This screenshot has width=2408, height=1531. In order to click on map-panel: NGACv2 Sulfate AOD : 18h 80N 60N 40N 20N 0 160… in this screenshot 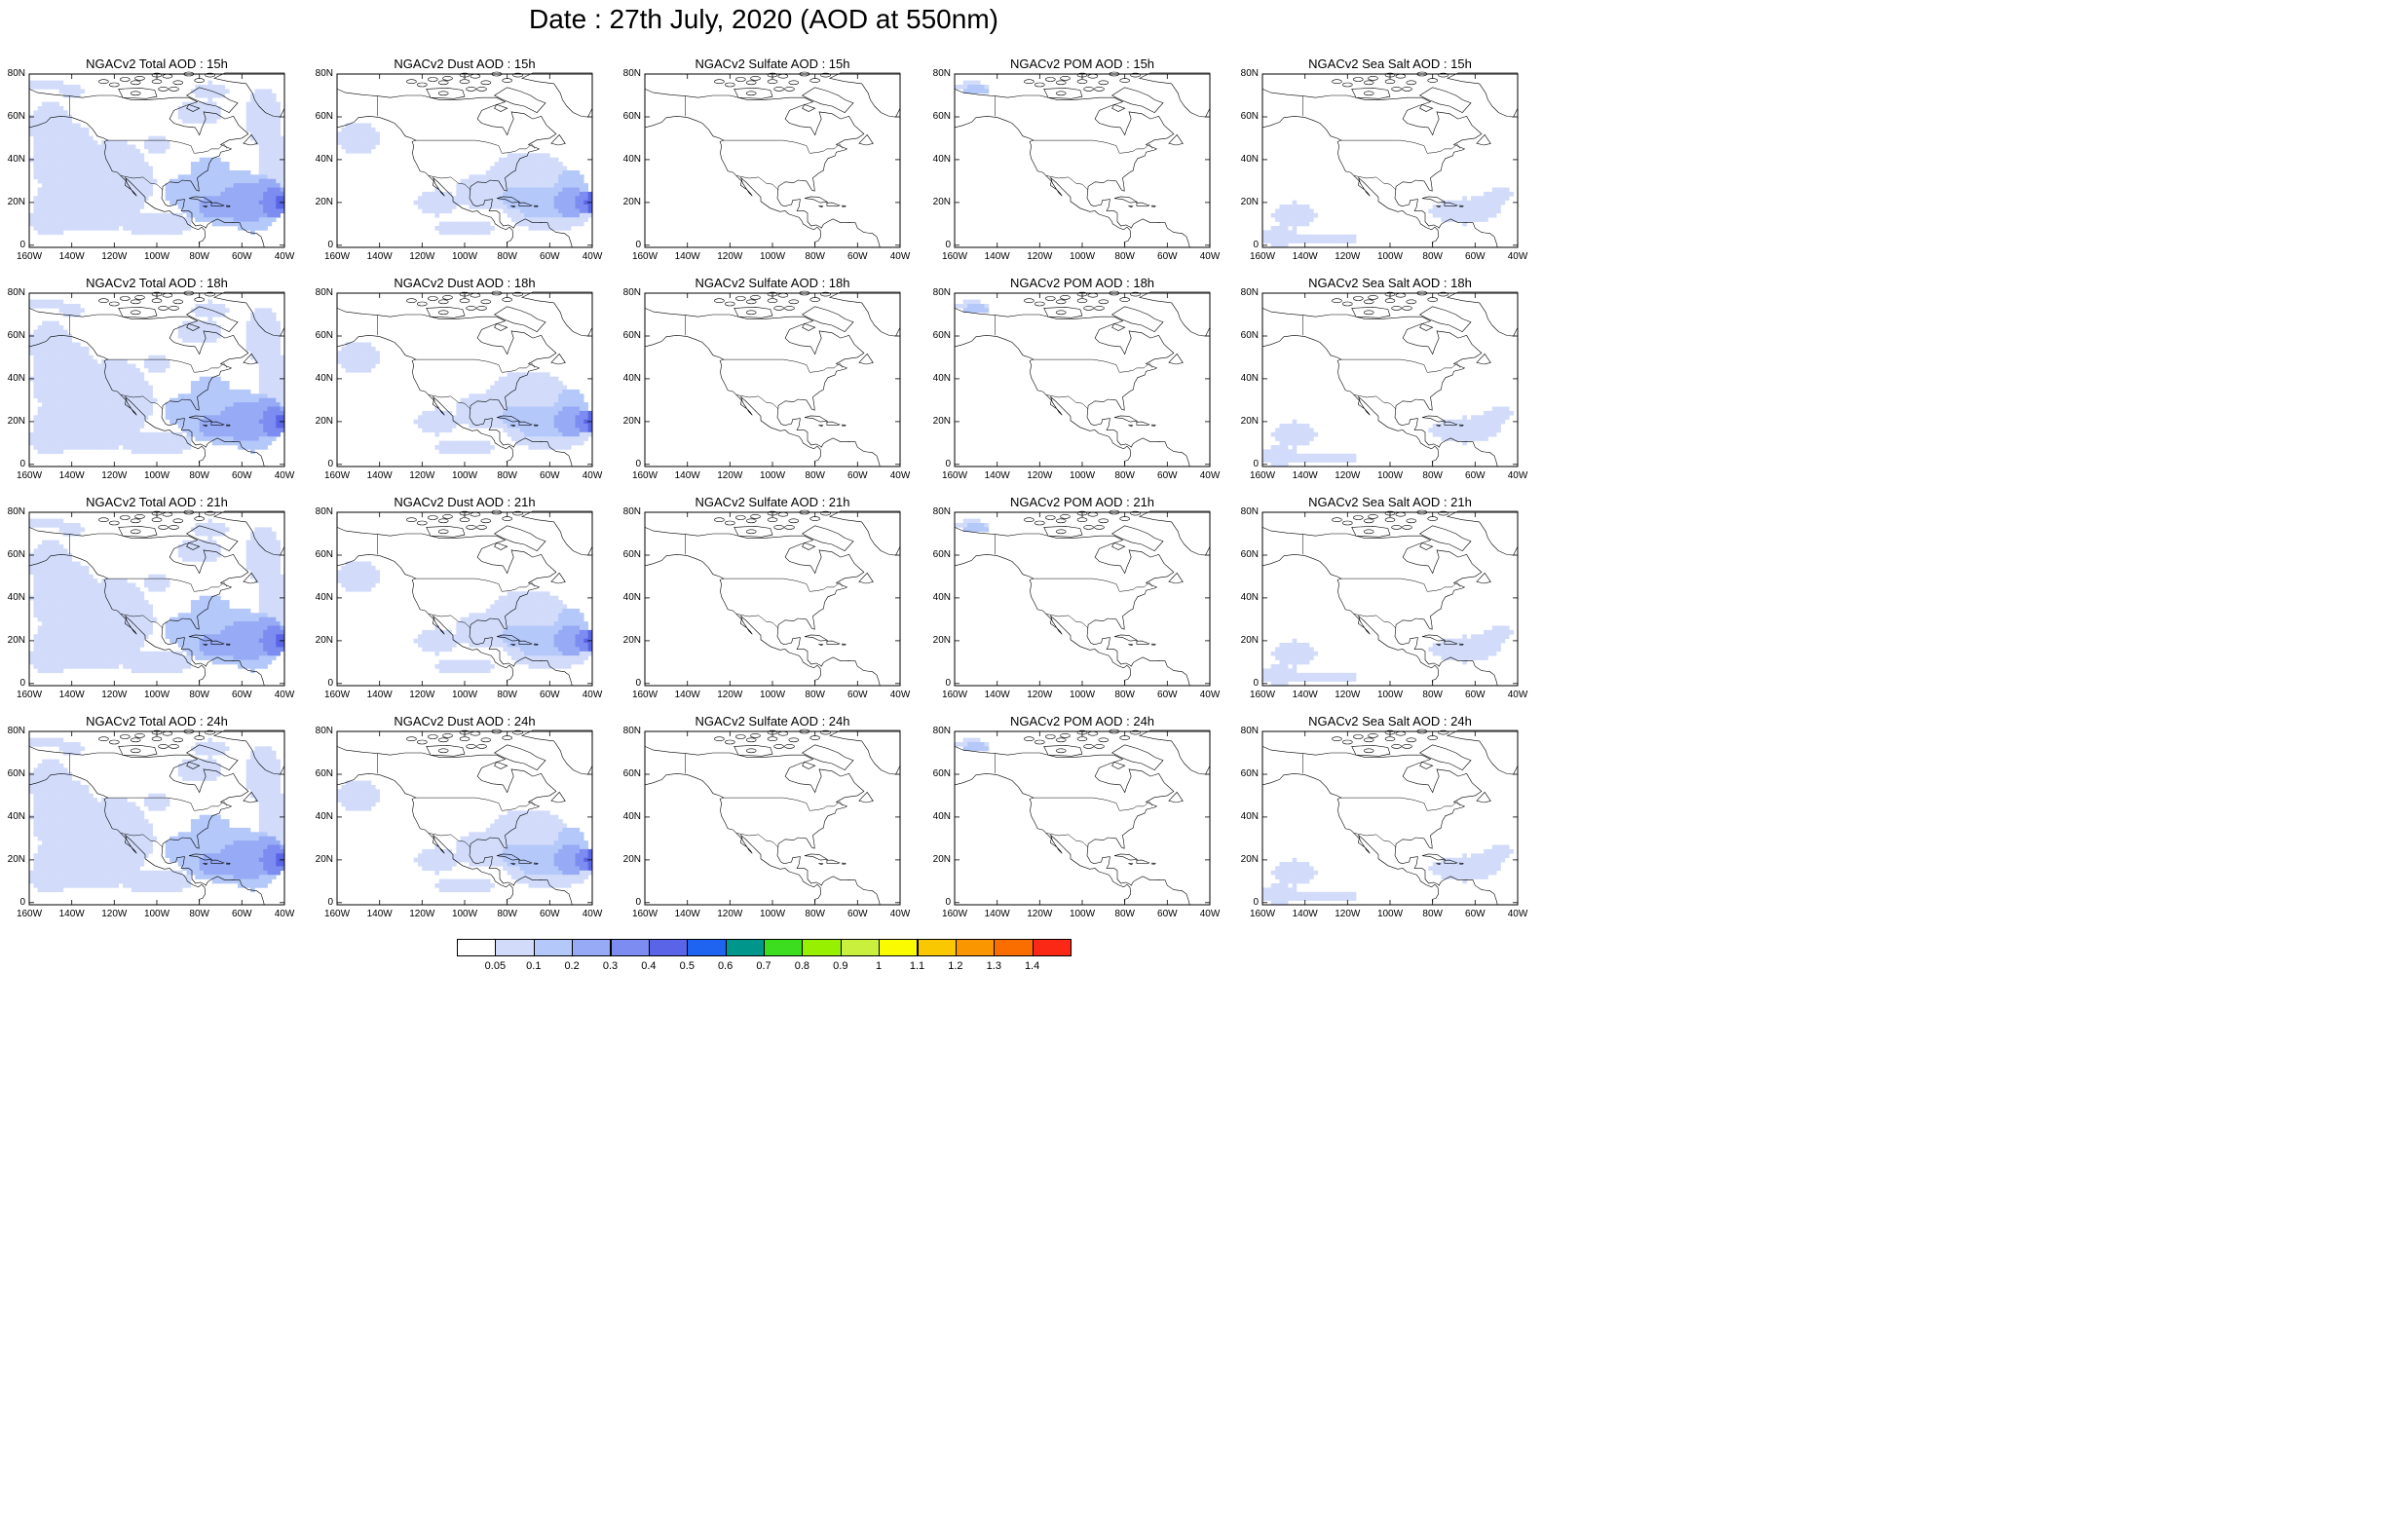, I will do `click(770, 383)`.